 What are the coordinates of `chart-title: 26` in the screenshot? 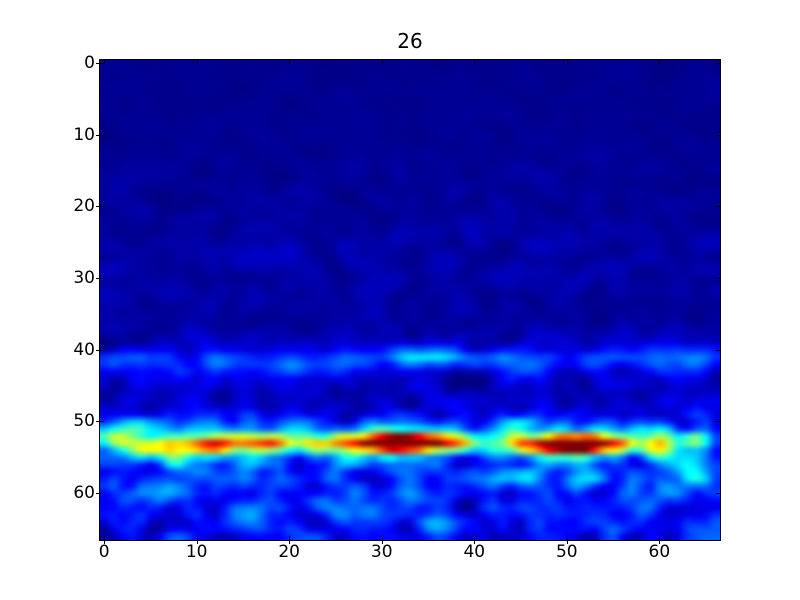 It's located at (410, 41).